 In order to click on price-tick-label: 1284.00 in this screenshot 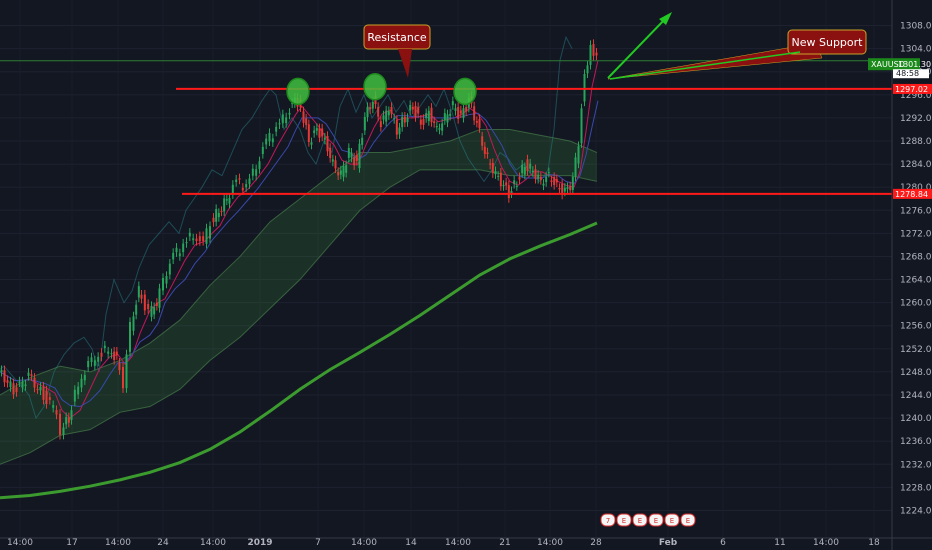, I will do `click(916, 165)`.